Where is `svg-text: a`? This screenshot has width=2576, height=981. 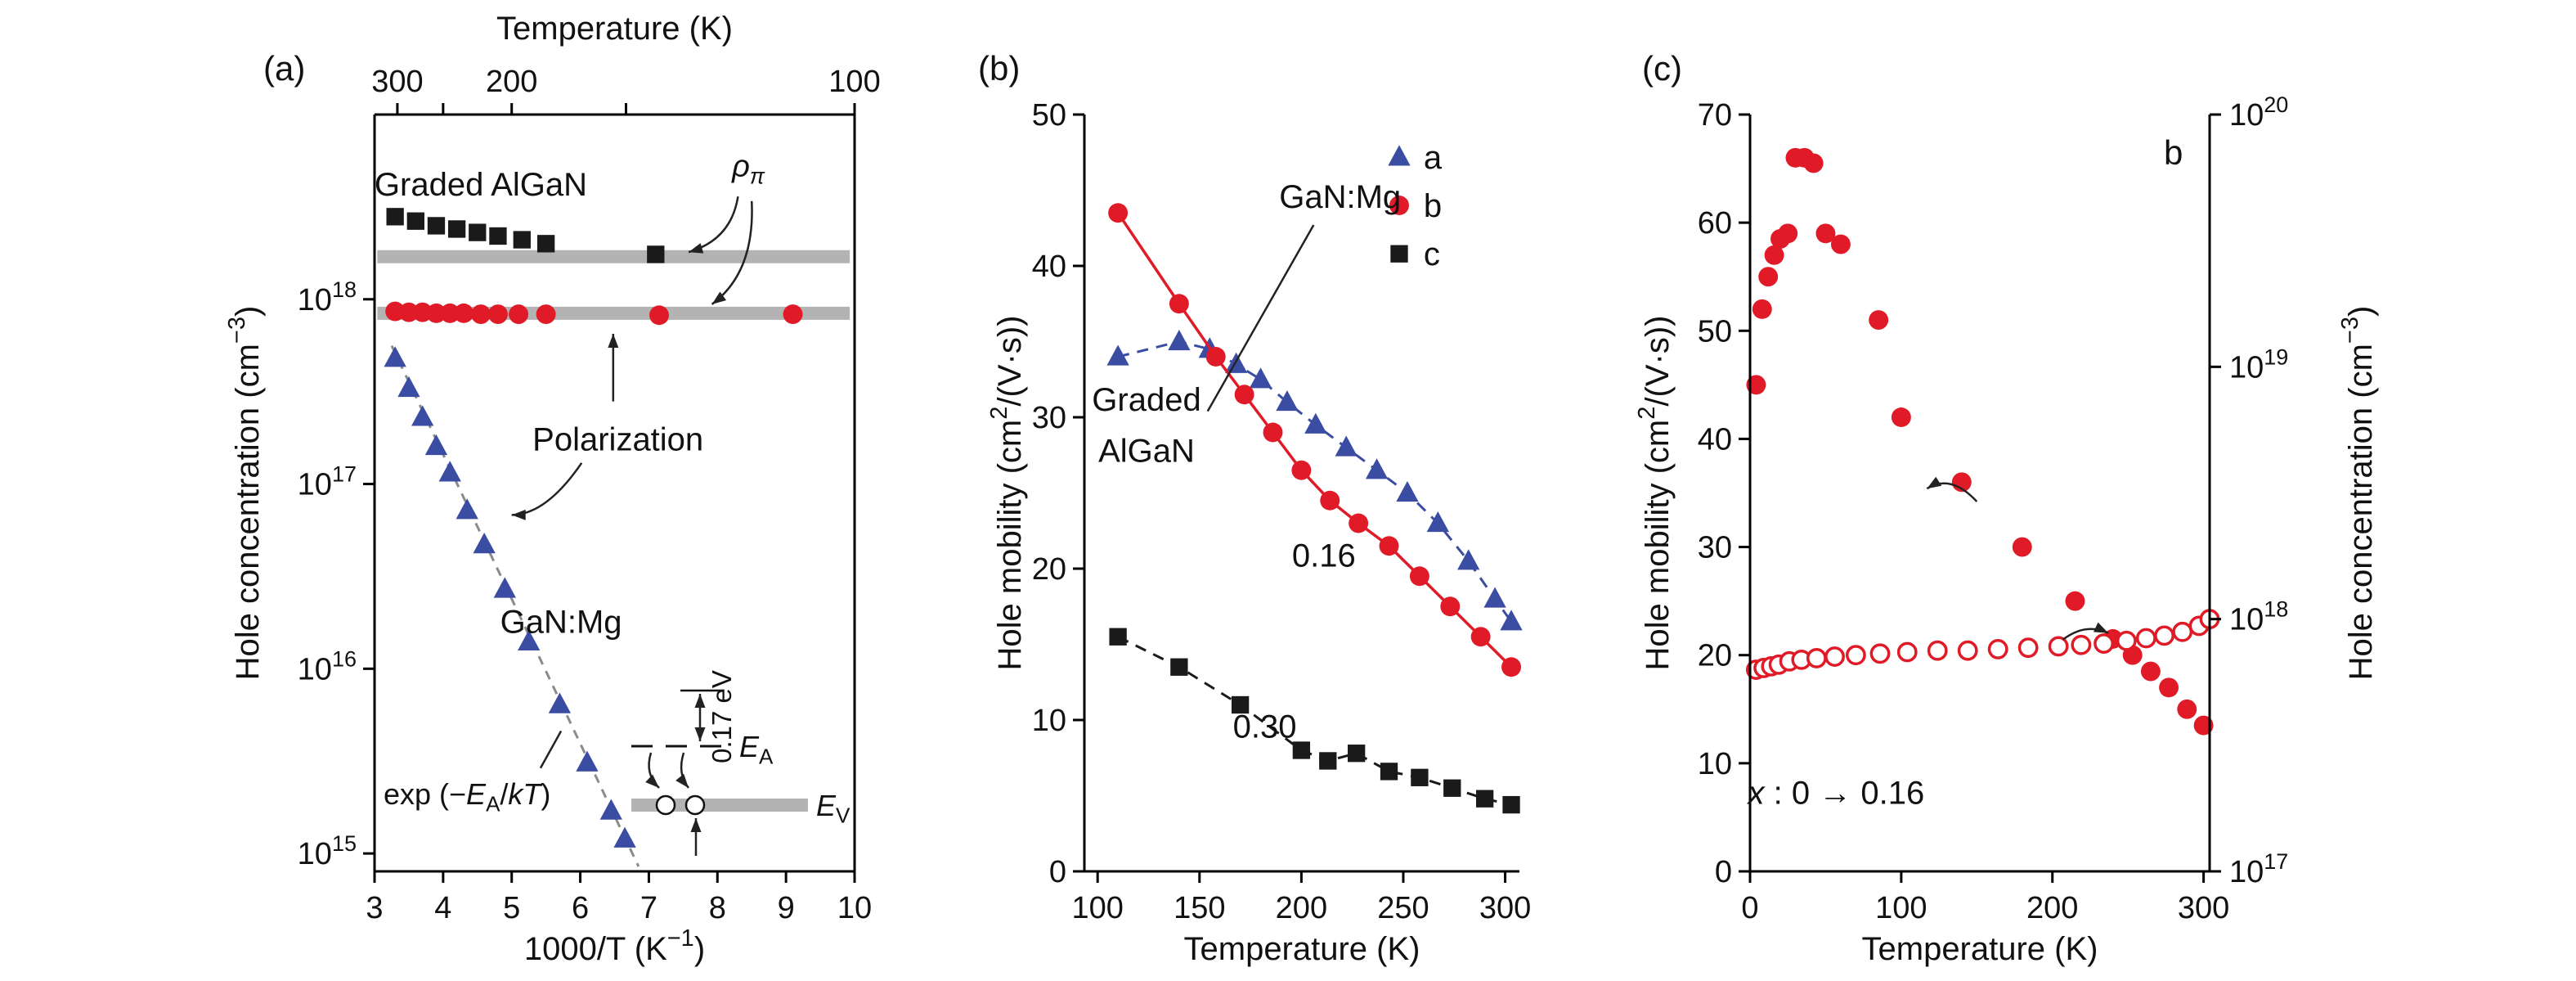 svg-text: a is located at coordinates (1434, 158).